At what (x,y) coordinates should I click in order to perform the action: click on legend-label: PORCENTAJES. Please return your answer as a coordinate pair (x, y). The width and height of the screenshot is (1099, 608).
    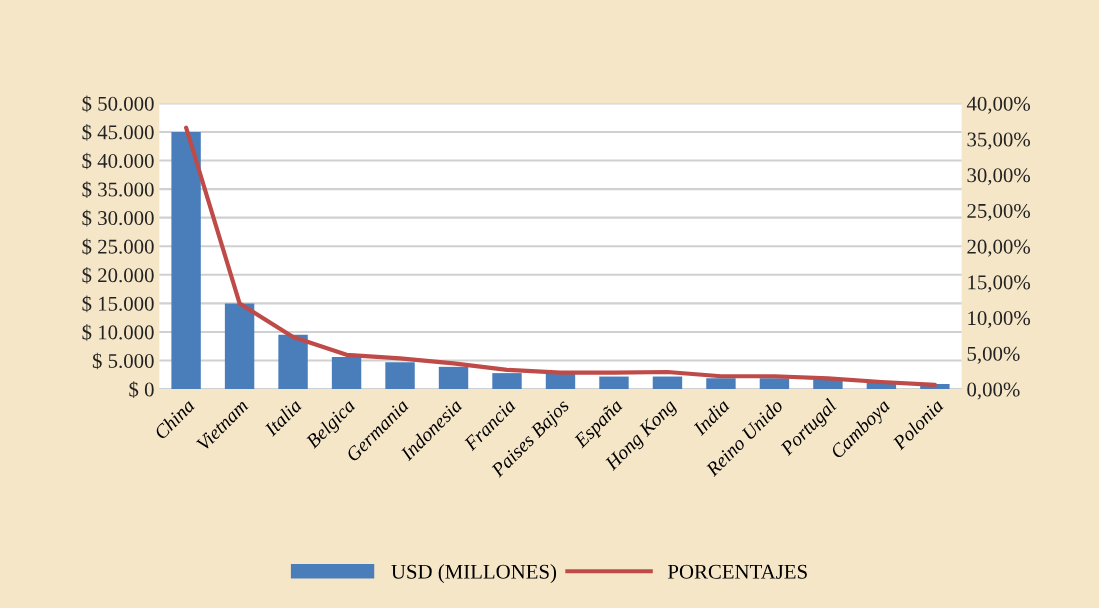
    Looking at the image, I should click on (737, 571).